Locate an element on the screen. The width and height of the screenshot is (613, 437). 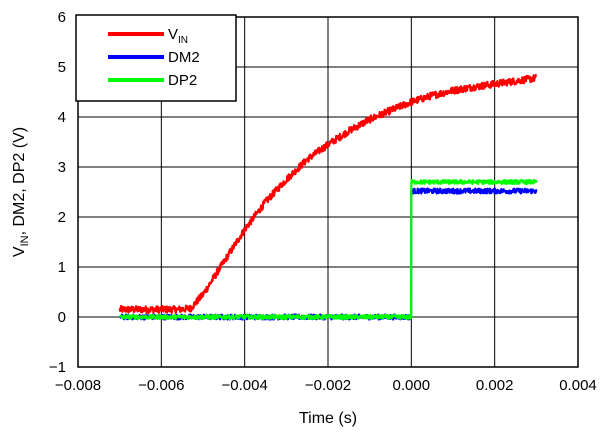
y-tick-label: 0 is located at coordinates (62, 317).